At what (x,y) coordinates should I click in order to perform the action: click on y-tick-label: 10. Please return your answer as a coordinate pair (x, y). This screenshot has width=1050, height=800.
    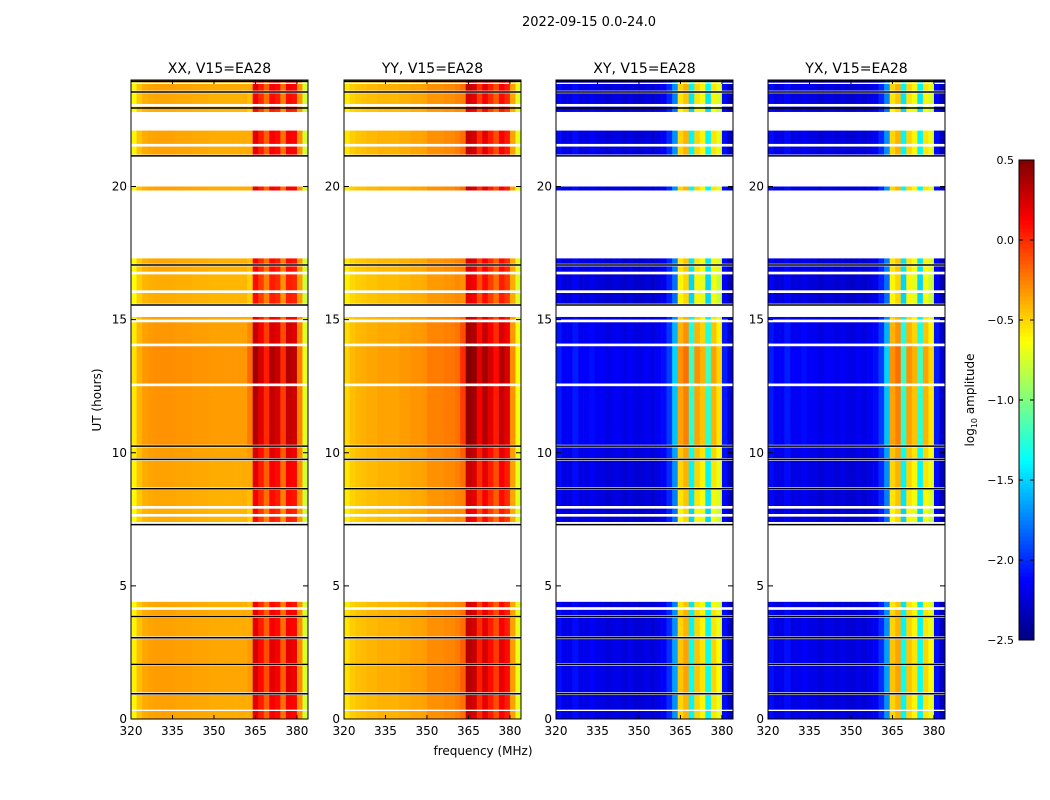
    Looking at the image, I should click on (332, 453).